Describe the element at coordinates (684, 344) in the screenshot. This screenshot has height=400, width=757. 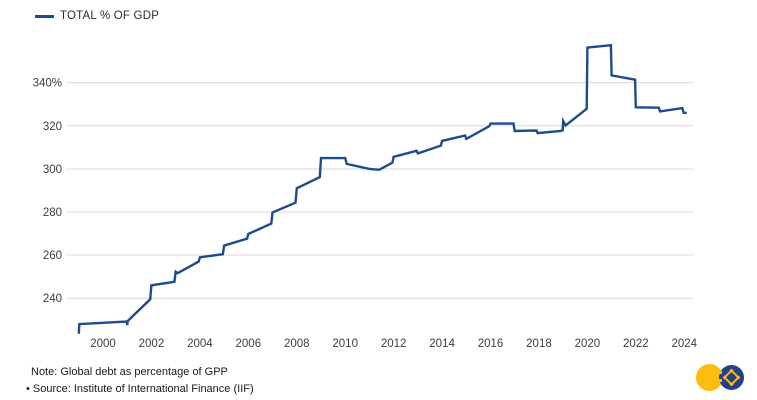
I see `x-axis-tick-label: 2024` at that location.